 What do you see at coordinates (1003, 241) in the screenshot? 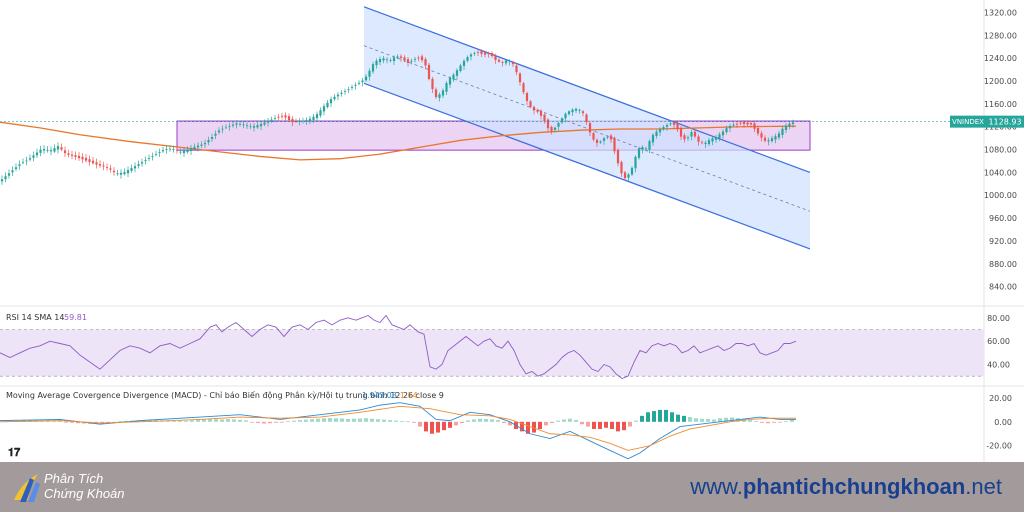
I see `price-tick-label: 920.00` at bounding box center [1003, 241].